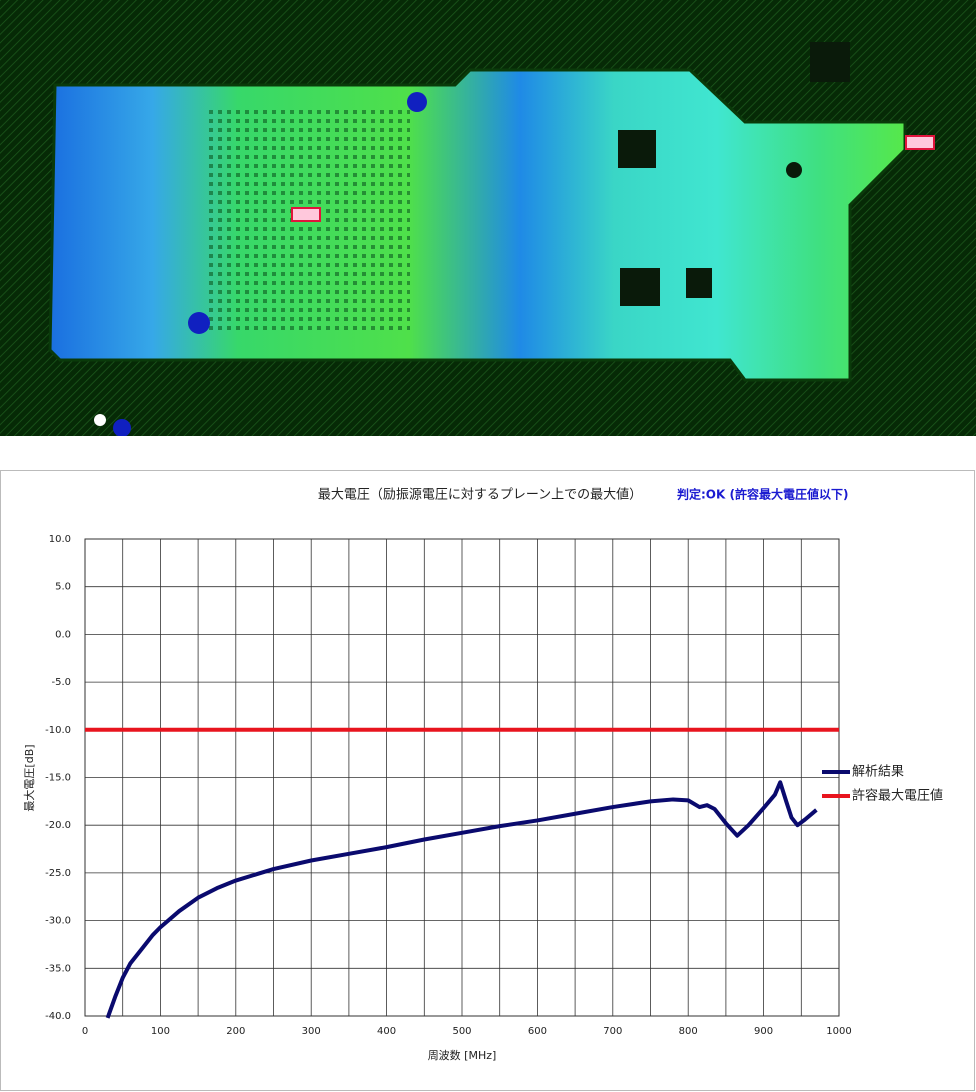  Describe the element at coordinates (58, 968) in the screenshot. I see `y-tick-label: -35.0` at that location.